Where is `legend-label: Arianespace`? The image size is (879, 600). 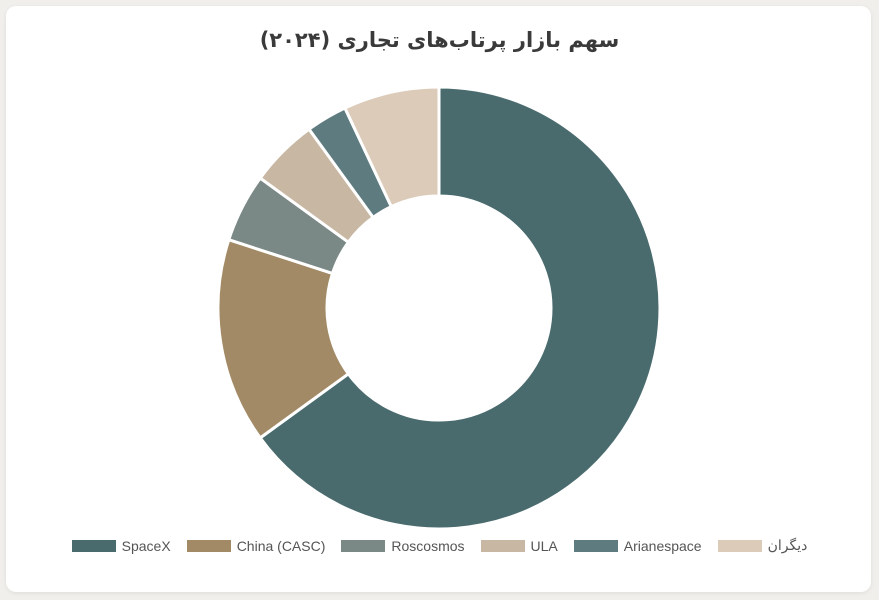
legend-label: Arianespace is located at coordinates (662, 545).